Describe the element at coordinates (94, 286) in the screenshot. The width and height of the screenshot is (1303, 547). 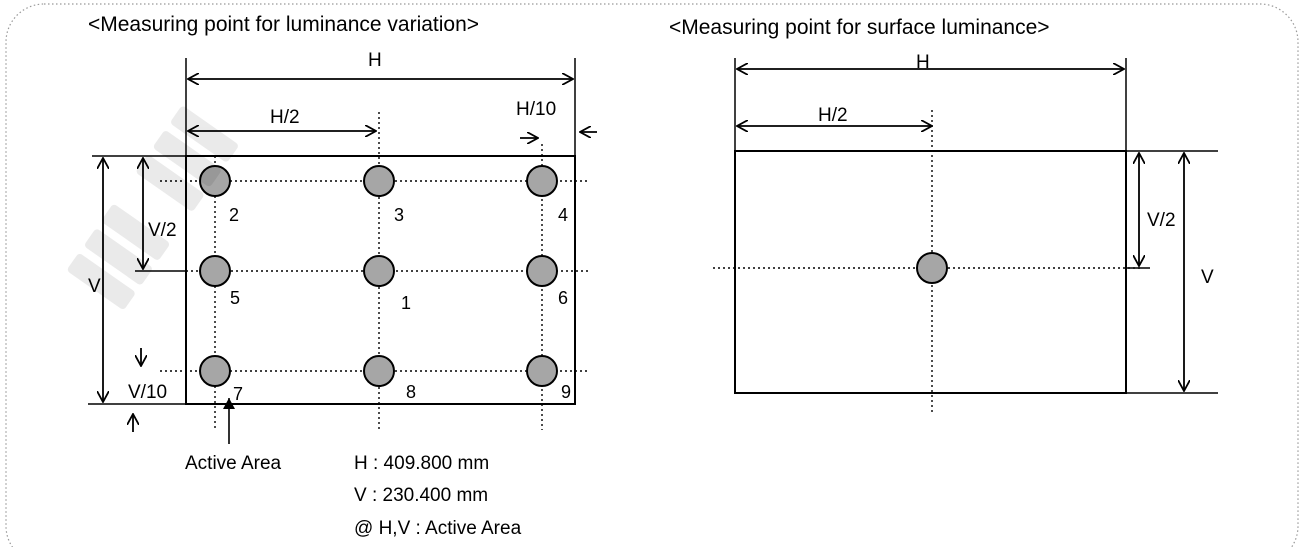
I see `left-dim-v-label: V` at that location.